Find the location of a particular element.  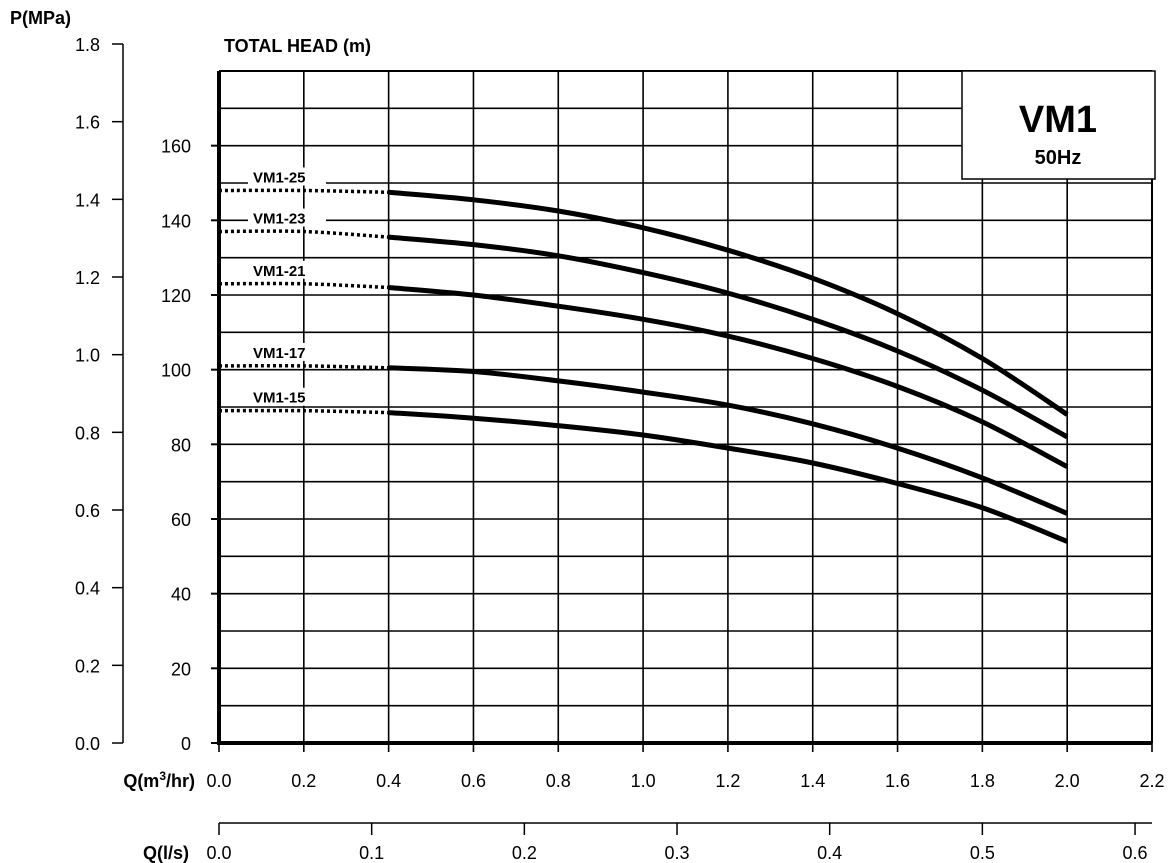

flow-tick-label: 1.2 is located at coordinates (727, 781).